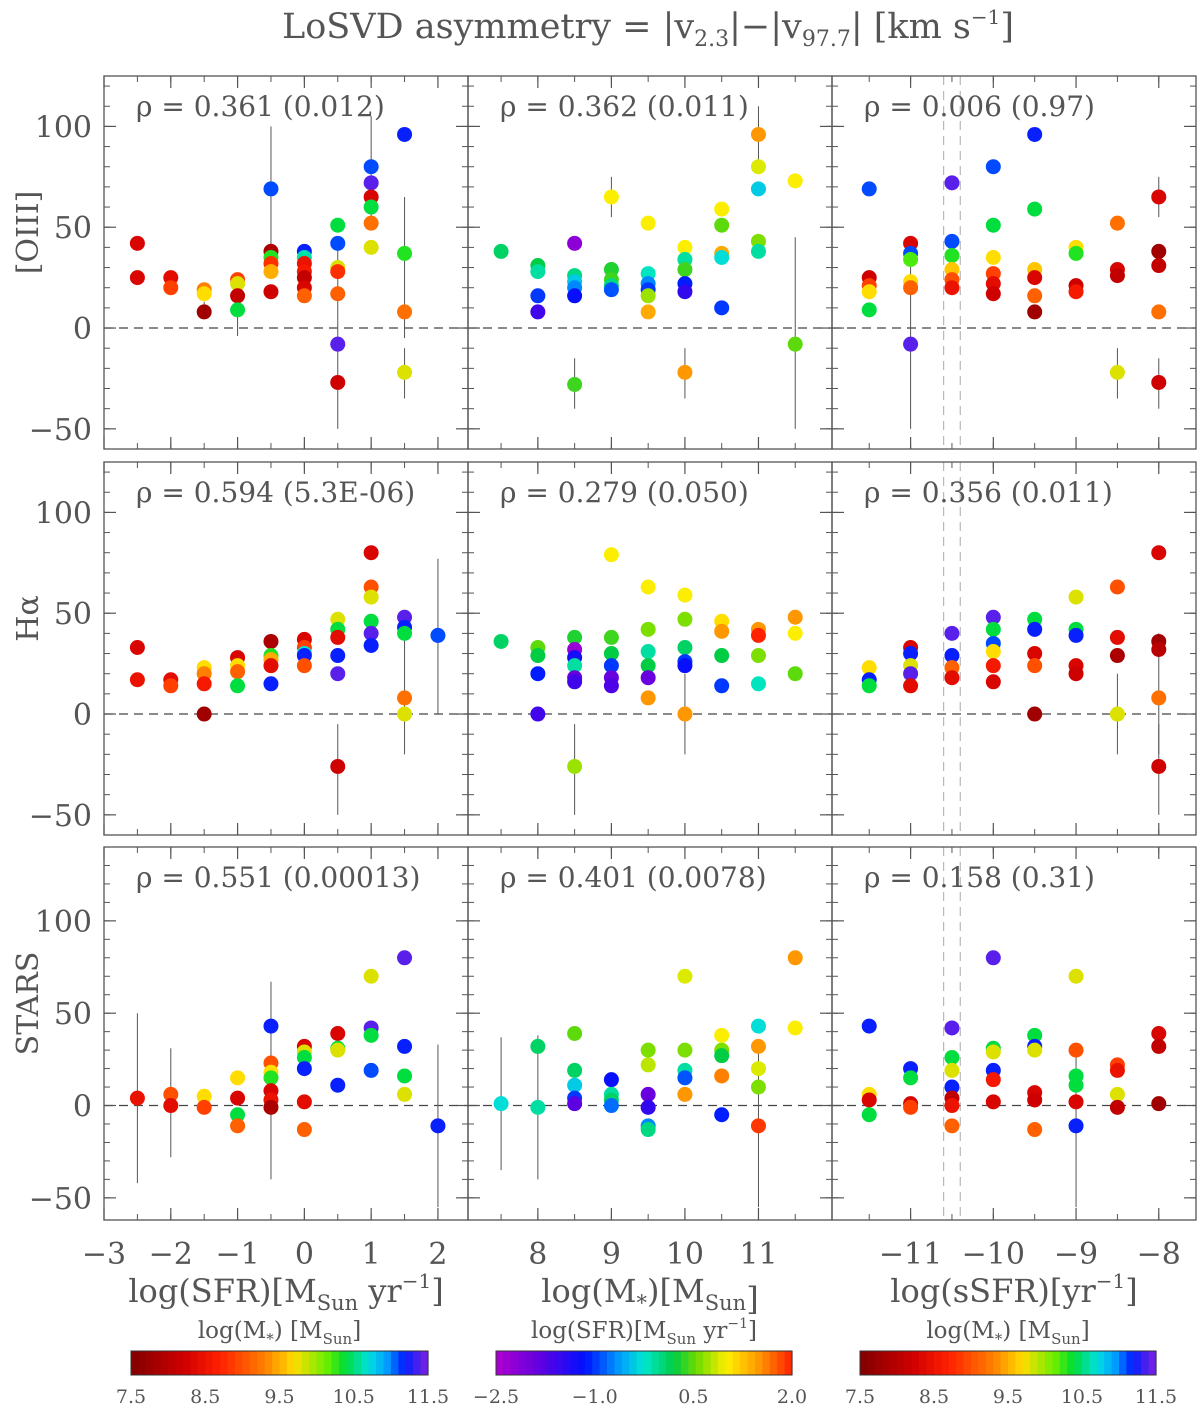 This screenshot has height=1407, width=1200. What do you see at coordinates (60, 1199) in the screenshot?
I see `y-tick-label: −50` at bounding box center [60, 1199].